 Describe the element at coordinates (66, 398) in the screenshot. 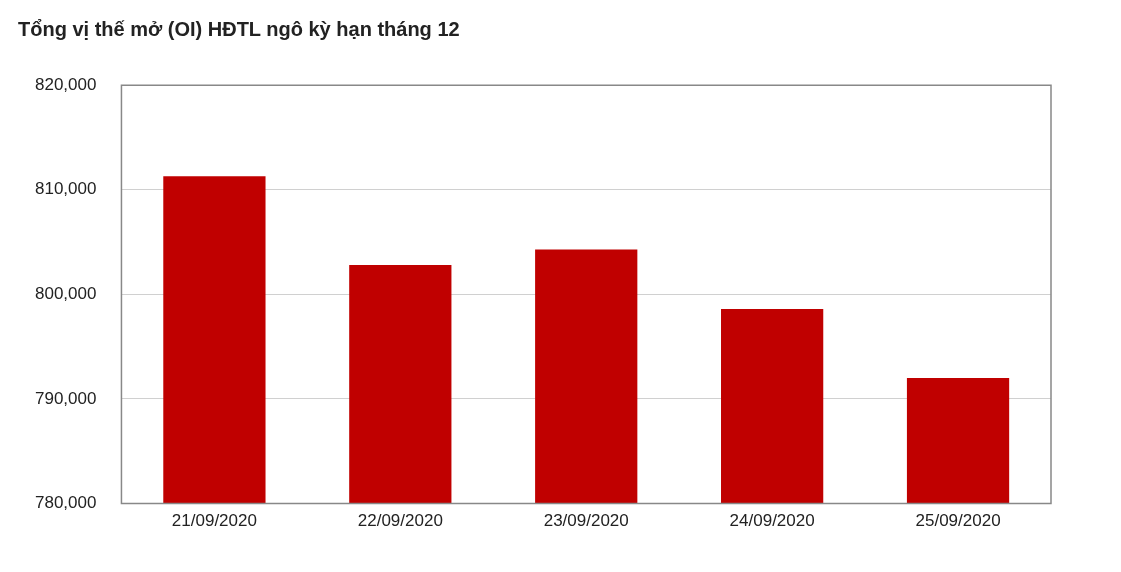

I see `y-tick-label: 790,000` at that location.